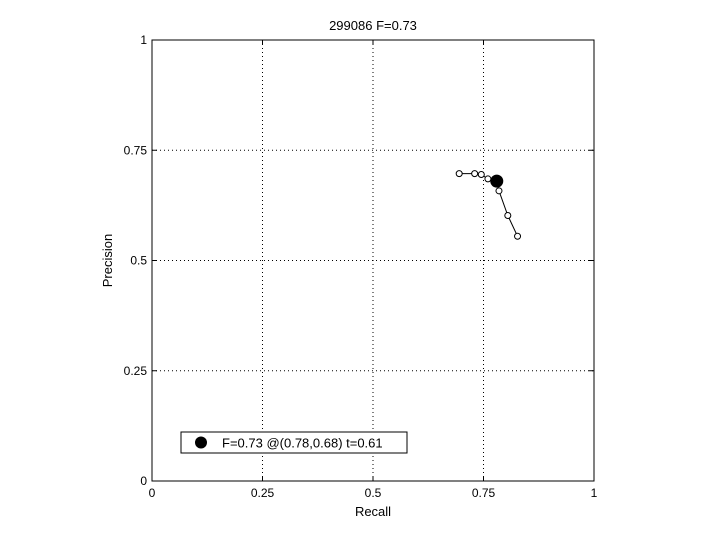 The height and width of the screenshot is (540, 720). Describe the element at coordinates (143, 481) in the screenshot. I see `y-tick-label: 0` at that location.